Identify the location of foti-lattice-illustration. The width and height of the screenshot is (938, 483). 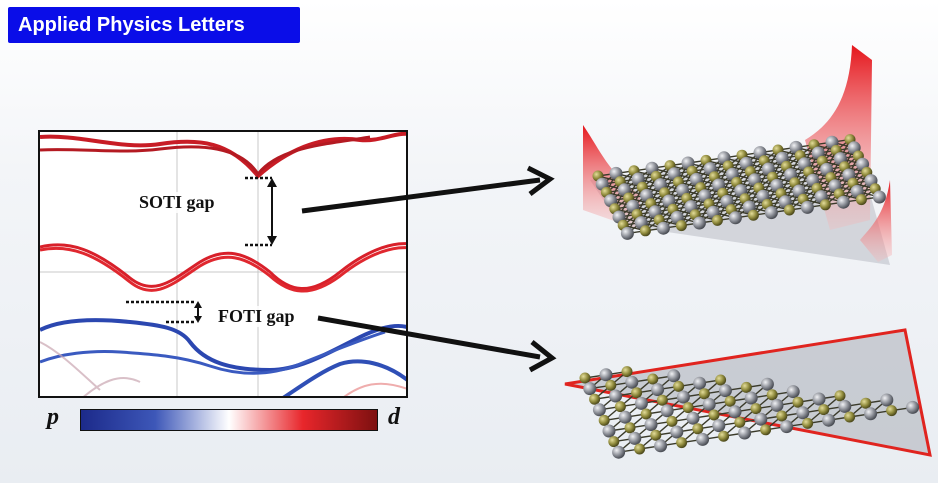
(748, 393).